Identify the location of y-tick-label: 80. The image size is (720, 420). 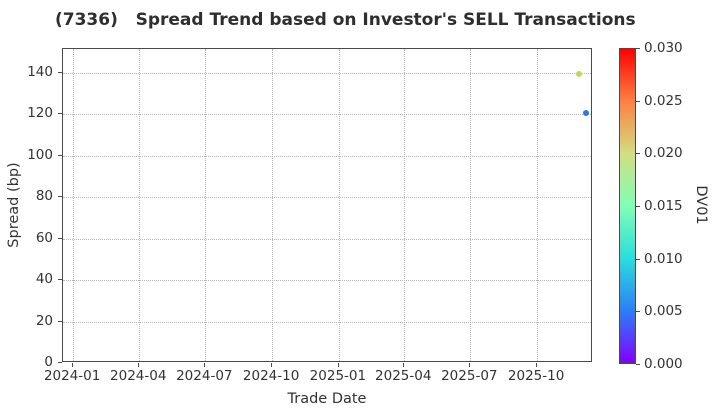
(44, 196).